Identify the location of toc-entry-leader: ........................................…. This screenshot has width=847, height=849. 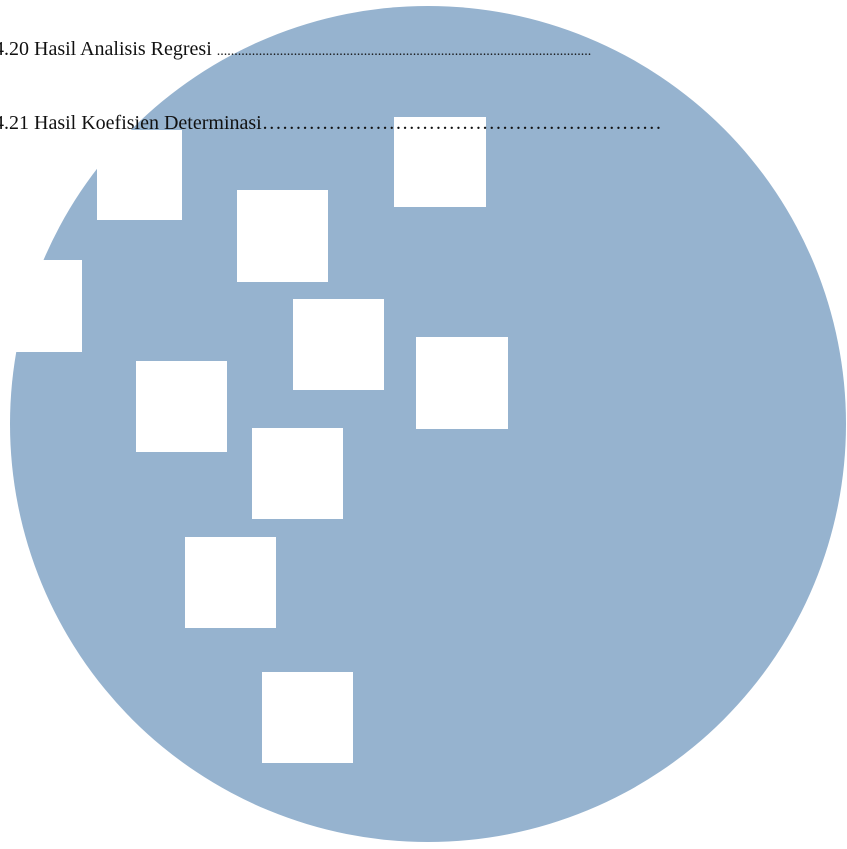
(404, 51).